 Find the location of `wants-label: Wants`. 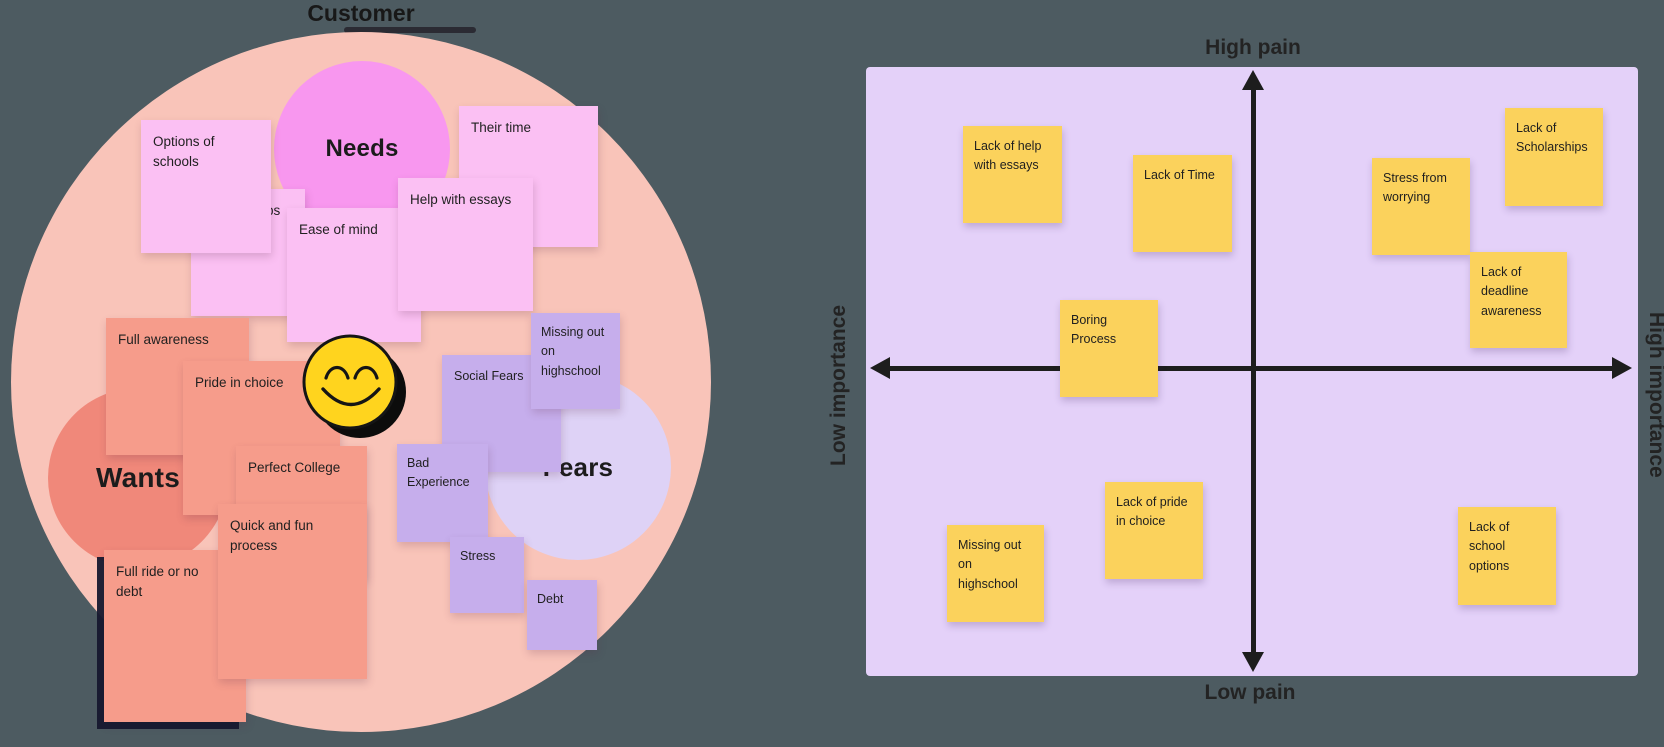

wants-label: Wants is located at coordinates (138, 477).